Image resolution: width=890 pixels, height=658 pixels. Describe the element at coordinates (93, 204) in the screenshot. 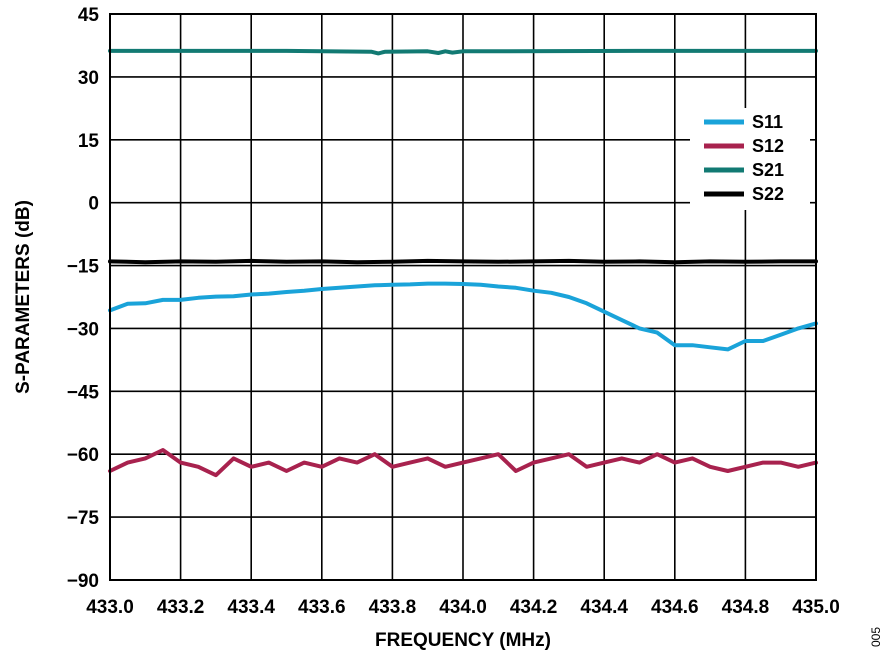

I see `y-tick-label: 0` at that location.